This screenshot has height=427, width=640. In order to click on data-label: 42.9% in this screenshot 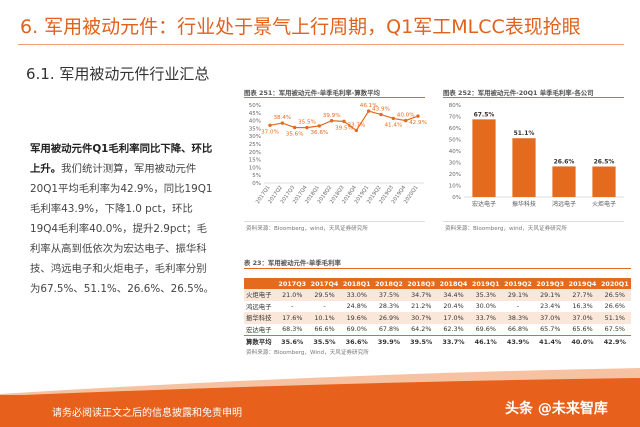, I will do `click(418, 123)`.